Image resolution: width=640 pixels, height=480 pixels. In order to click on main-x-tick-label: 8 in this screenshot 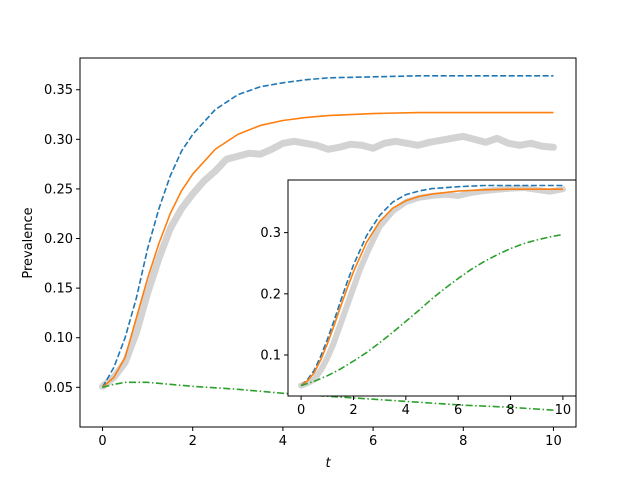, I will do `click(463, 441)`.